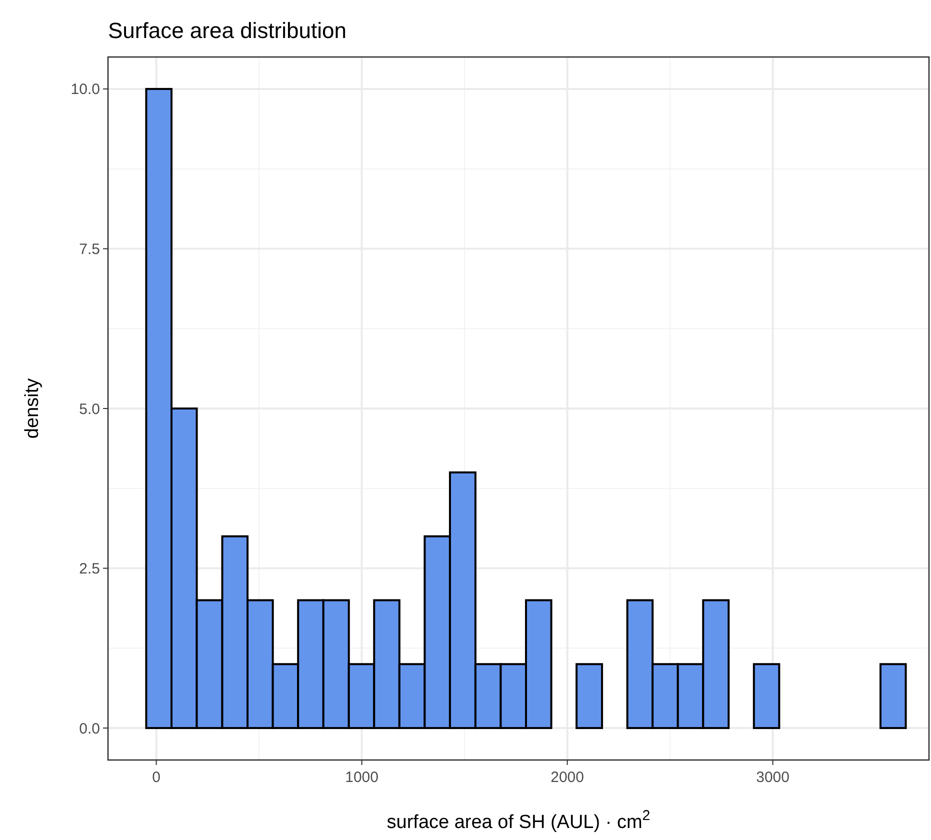  Describe the element at coordinates (156, 777) in the screenshot. I see `x-tick-label: 0` at that location.